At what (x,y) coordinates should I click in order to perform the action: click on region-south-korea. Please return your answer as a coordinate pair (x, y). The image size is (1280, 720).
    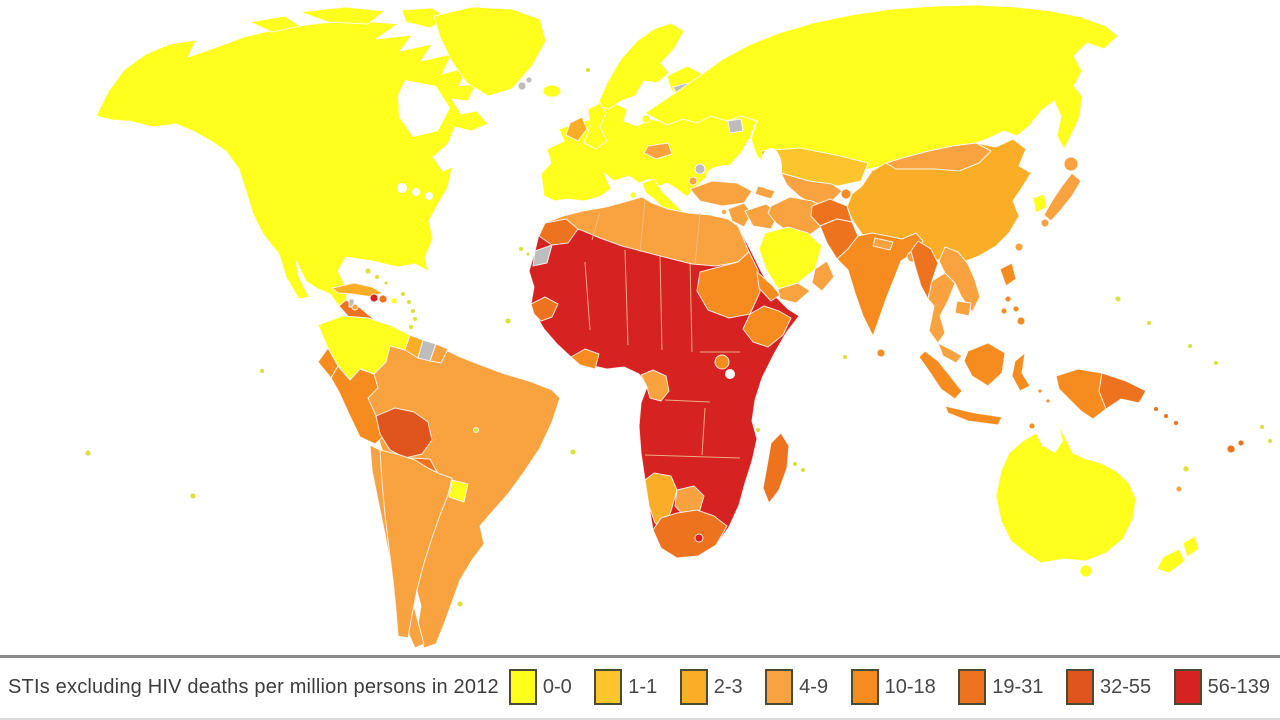
    Looking at the image, I should click on (1040, 203).